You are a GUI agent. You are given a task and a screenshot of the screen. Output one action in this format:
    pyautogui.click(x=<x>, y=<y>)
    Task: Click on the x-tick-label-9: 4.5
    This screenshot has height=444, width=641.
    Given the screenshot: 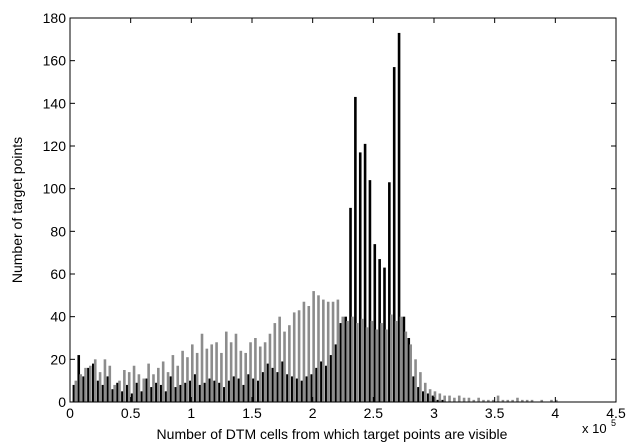 What is the action you would take?
    pyautogui.click(x=616, y=413)
    